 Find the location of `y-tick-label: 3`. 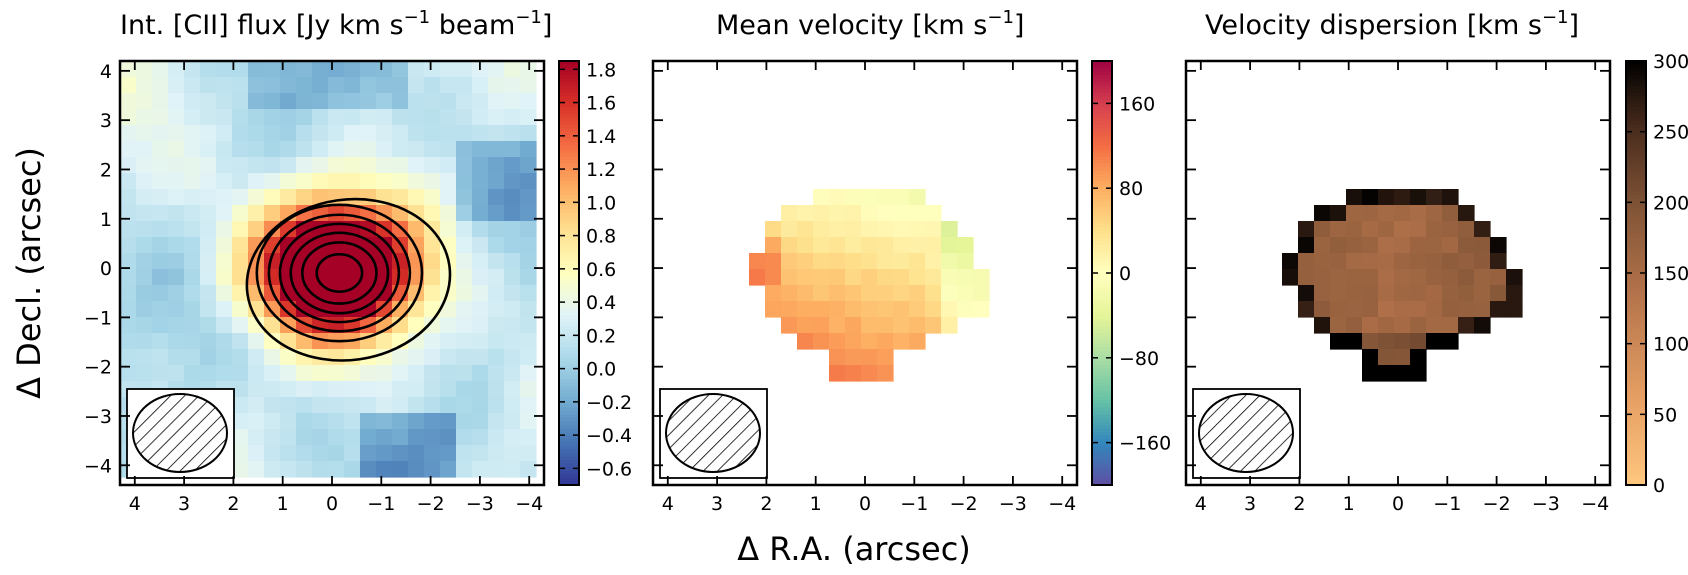

y-tick-label: 3 is located at coordinates (106, 121).